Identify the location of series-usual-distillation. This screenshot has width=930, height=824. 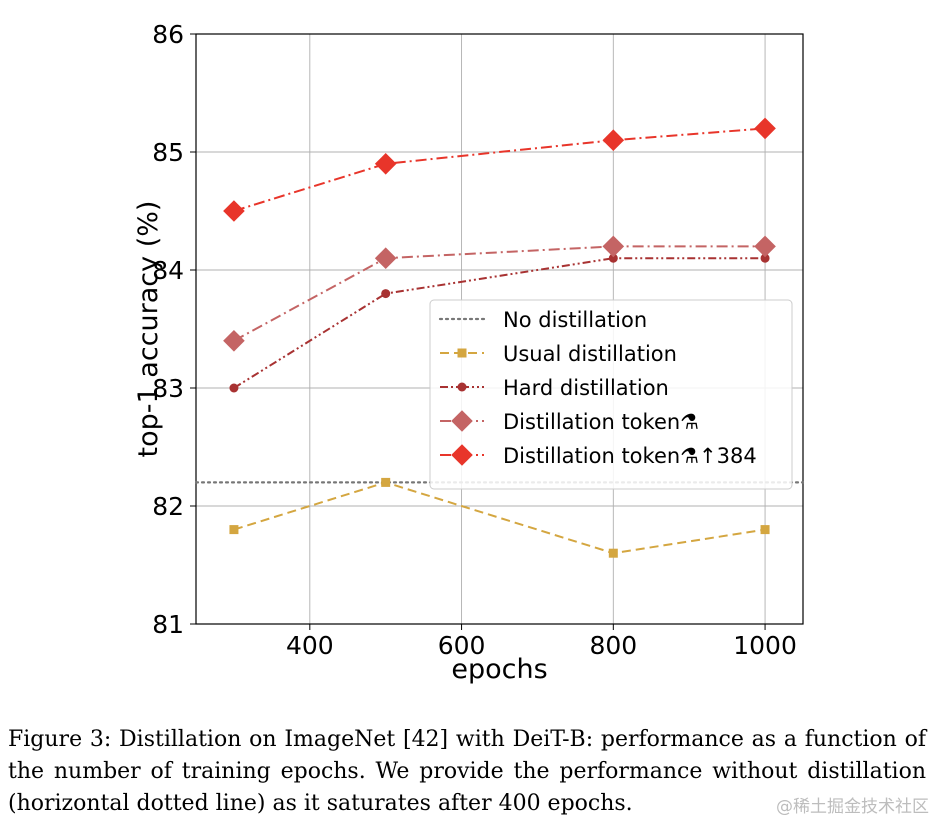
(499, 517).